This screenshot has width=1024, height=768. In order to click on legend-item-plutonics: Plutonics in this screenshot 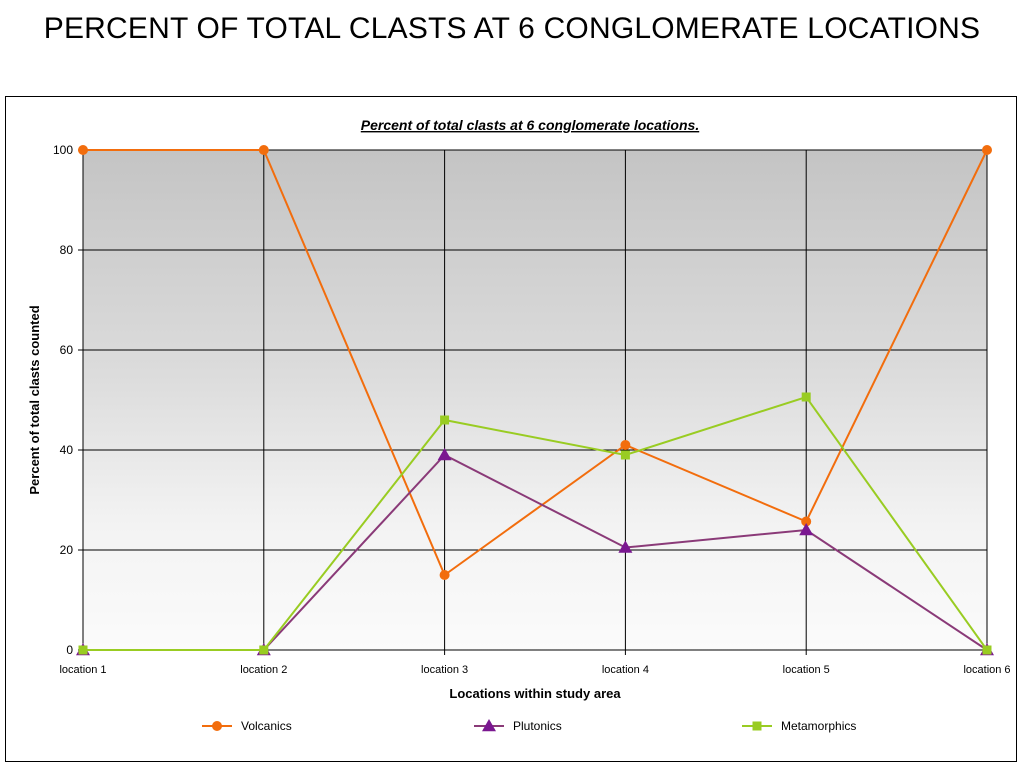, I will do `click(518, 726)`.